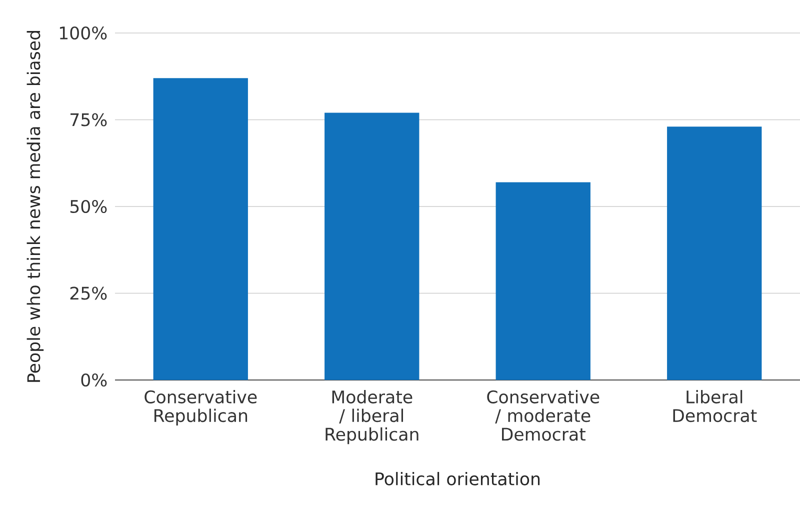 The image size is (800, 517). What do you see at coordinates (200, 408) in the screenshot?
I see `x-tick-label: Conservative Republican` at bounding box center [200, 408].